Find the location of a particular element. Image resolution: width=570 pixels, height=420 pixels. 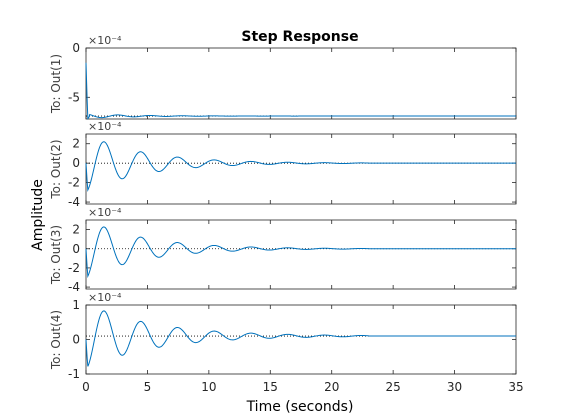

chart-title: Step Response is located at coordinates (299, 37).